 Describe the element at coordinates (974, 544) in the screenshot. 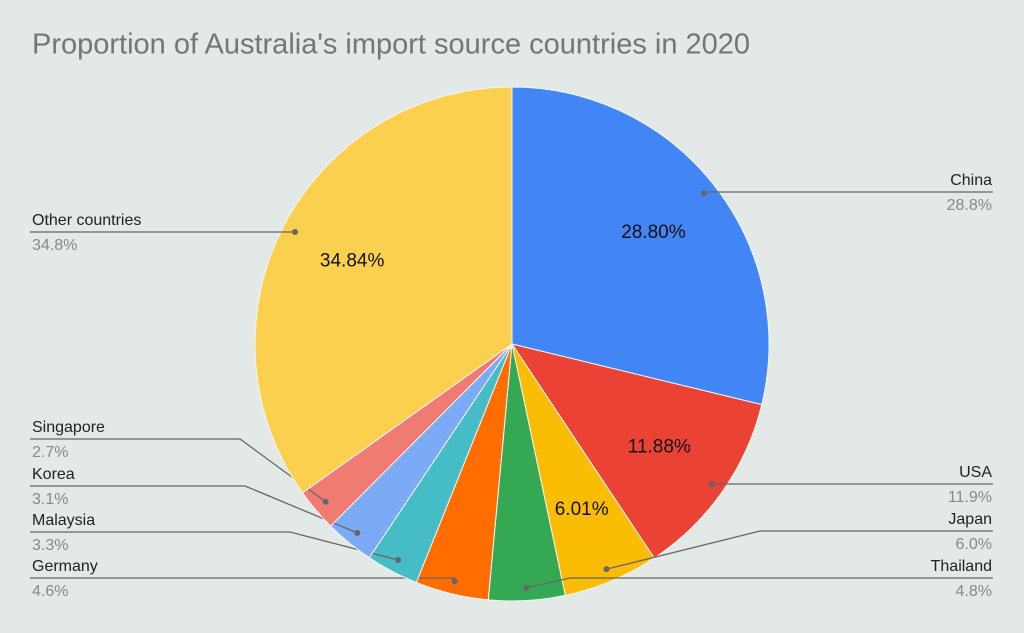

I see `legend-percent: 6.0%` at that location.